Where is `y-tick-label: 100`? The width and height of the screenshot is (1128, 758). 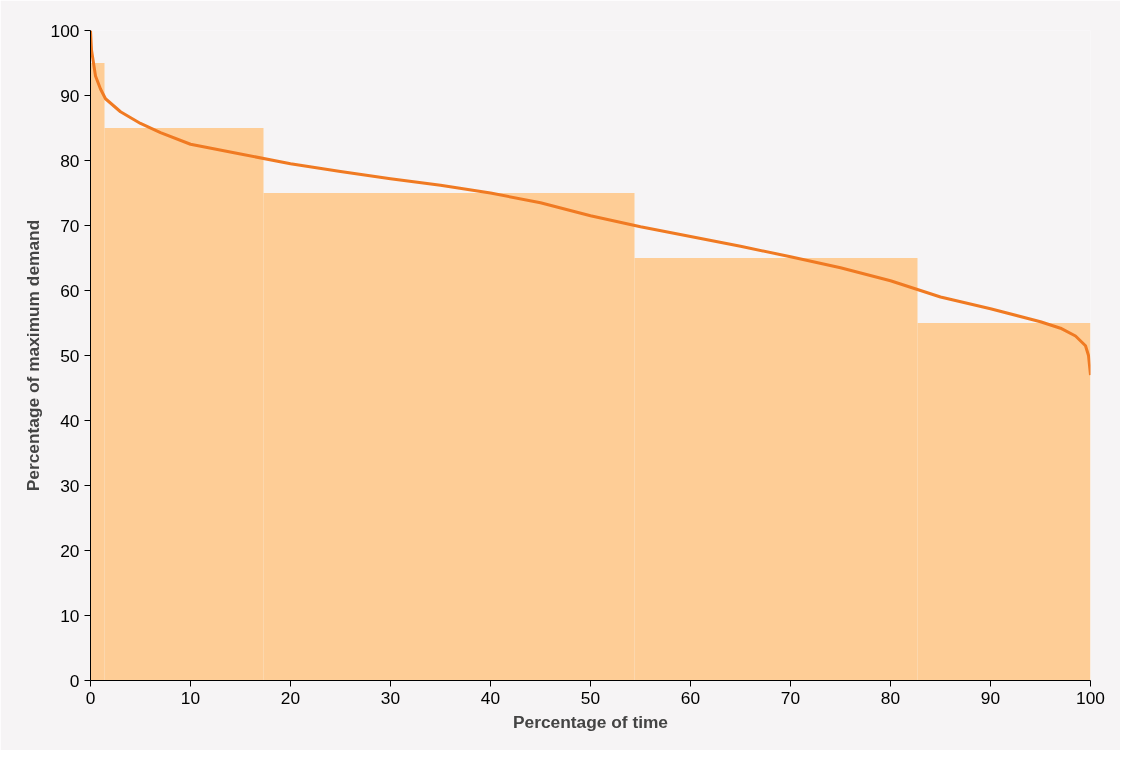 y-tick-label: 100 is located at coordinates (65, 30).